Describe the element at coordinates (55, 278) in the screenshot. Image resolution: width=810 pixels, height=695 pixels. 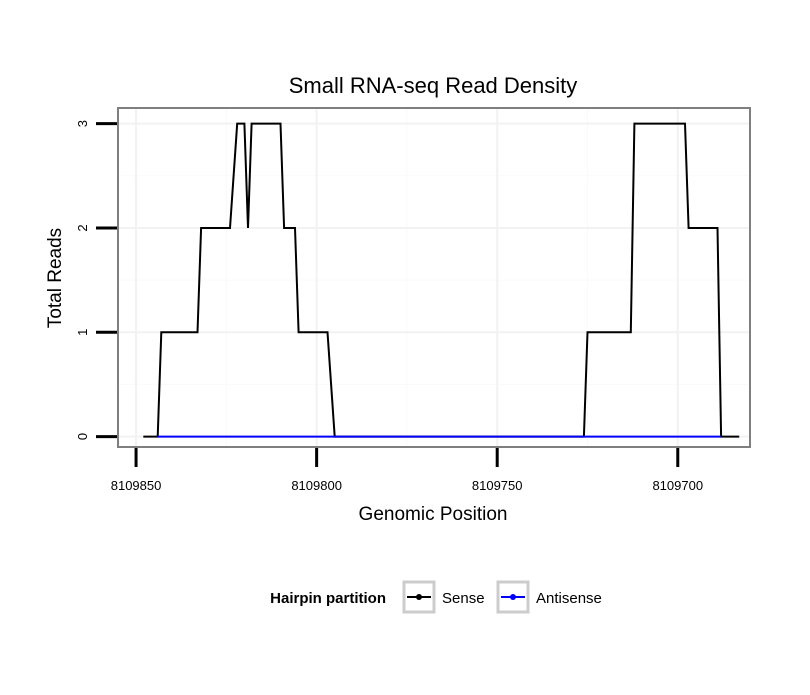
I see `y-axis-label: Total Reads` at that location.